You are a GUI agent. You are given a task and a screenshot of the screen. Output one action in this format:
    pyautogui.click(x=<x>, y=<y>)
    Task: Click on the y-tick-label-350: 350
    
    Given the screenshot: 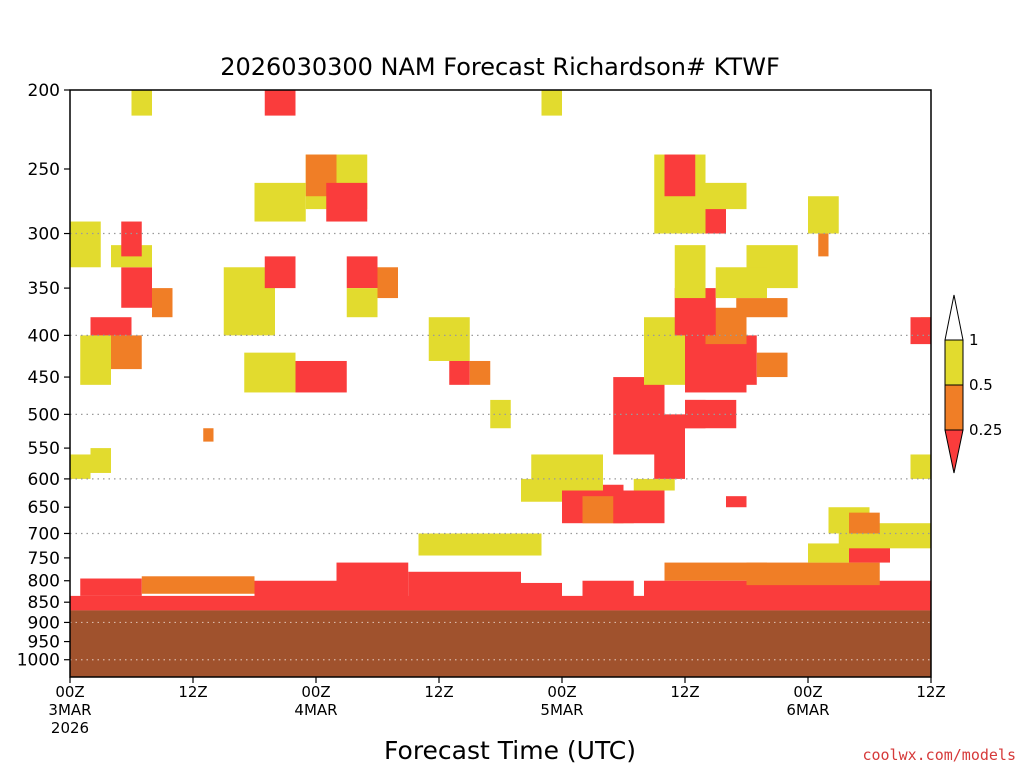 What is the action you would take?
    pyautogui.click(x=44, y=289)
    